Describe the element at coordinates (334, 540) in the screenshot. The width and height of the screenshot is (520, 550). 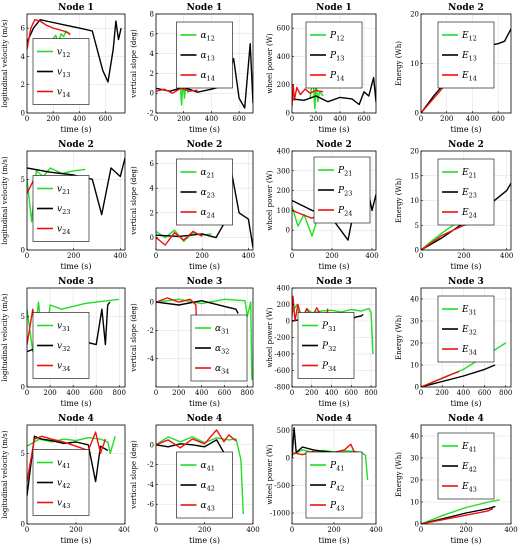
I see `chart-15-xlabel: time (s)` at that location.